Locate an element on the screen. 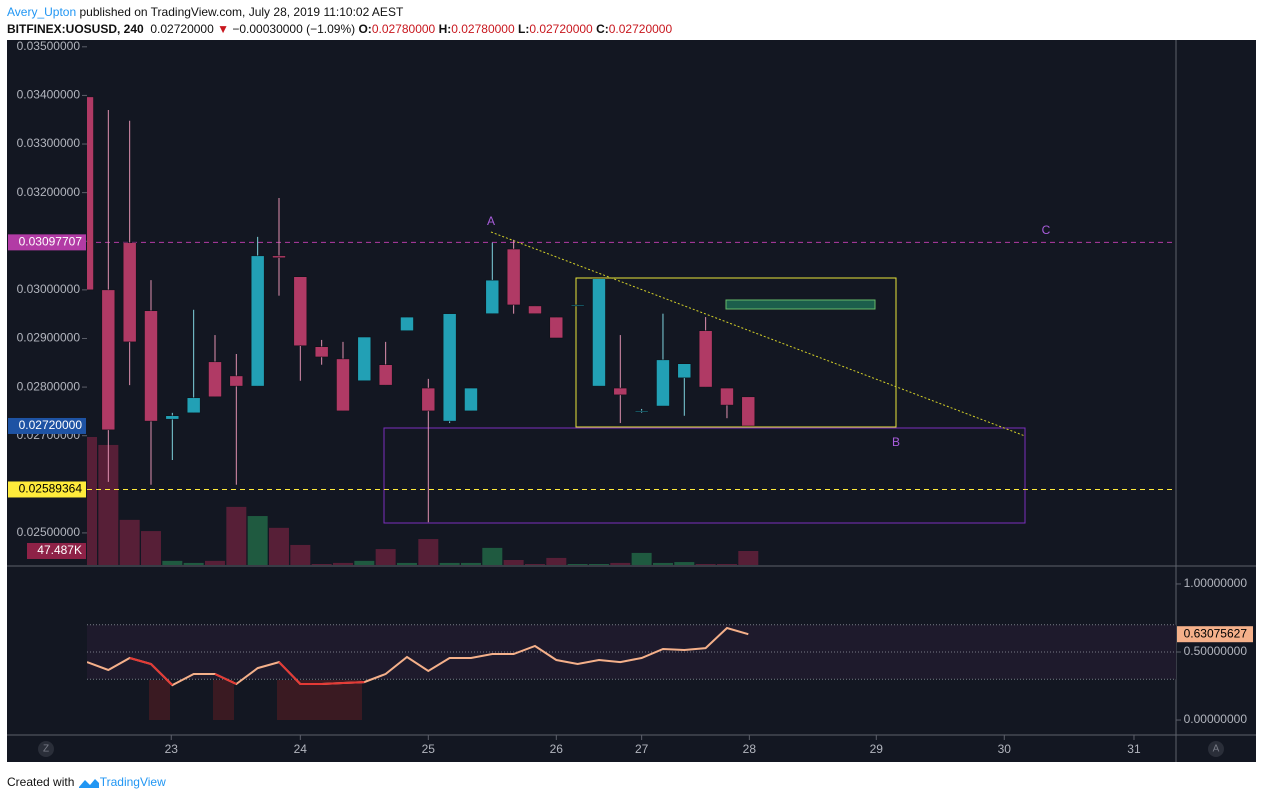 The image size is (1263, 800). y-tick-label: 0.02800000 is located at coordinates (49, 386).